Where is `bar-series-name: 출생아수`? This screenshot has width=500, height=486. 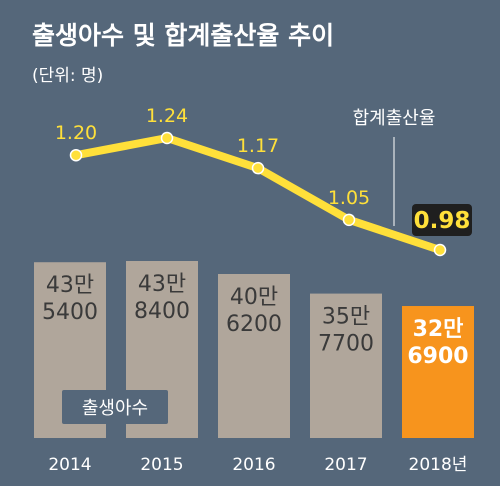
bar-series-name: 출생아수 is located at coordinates (115, 408).